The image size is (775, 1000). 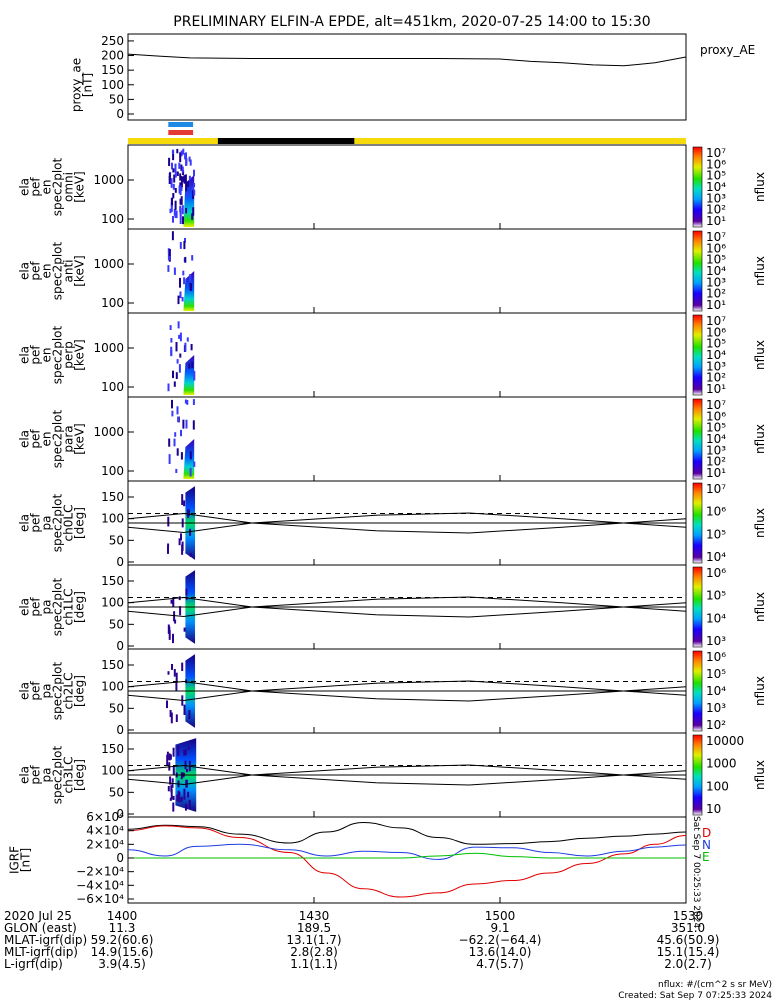 What do you see at coordinates (122, 964) in the screenshot?
I see `xaxis-row-value: 3.9(4.5)` at bounding box center [122, 964].